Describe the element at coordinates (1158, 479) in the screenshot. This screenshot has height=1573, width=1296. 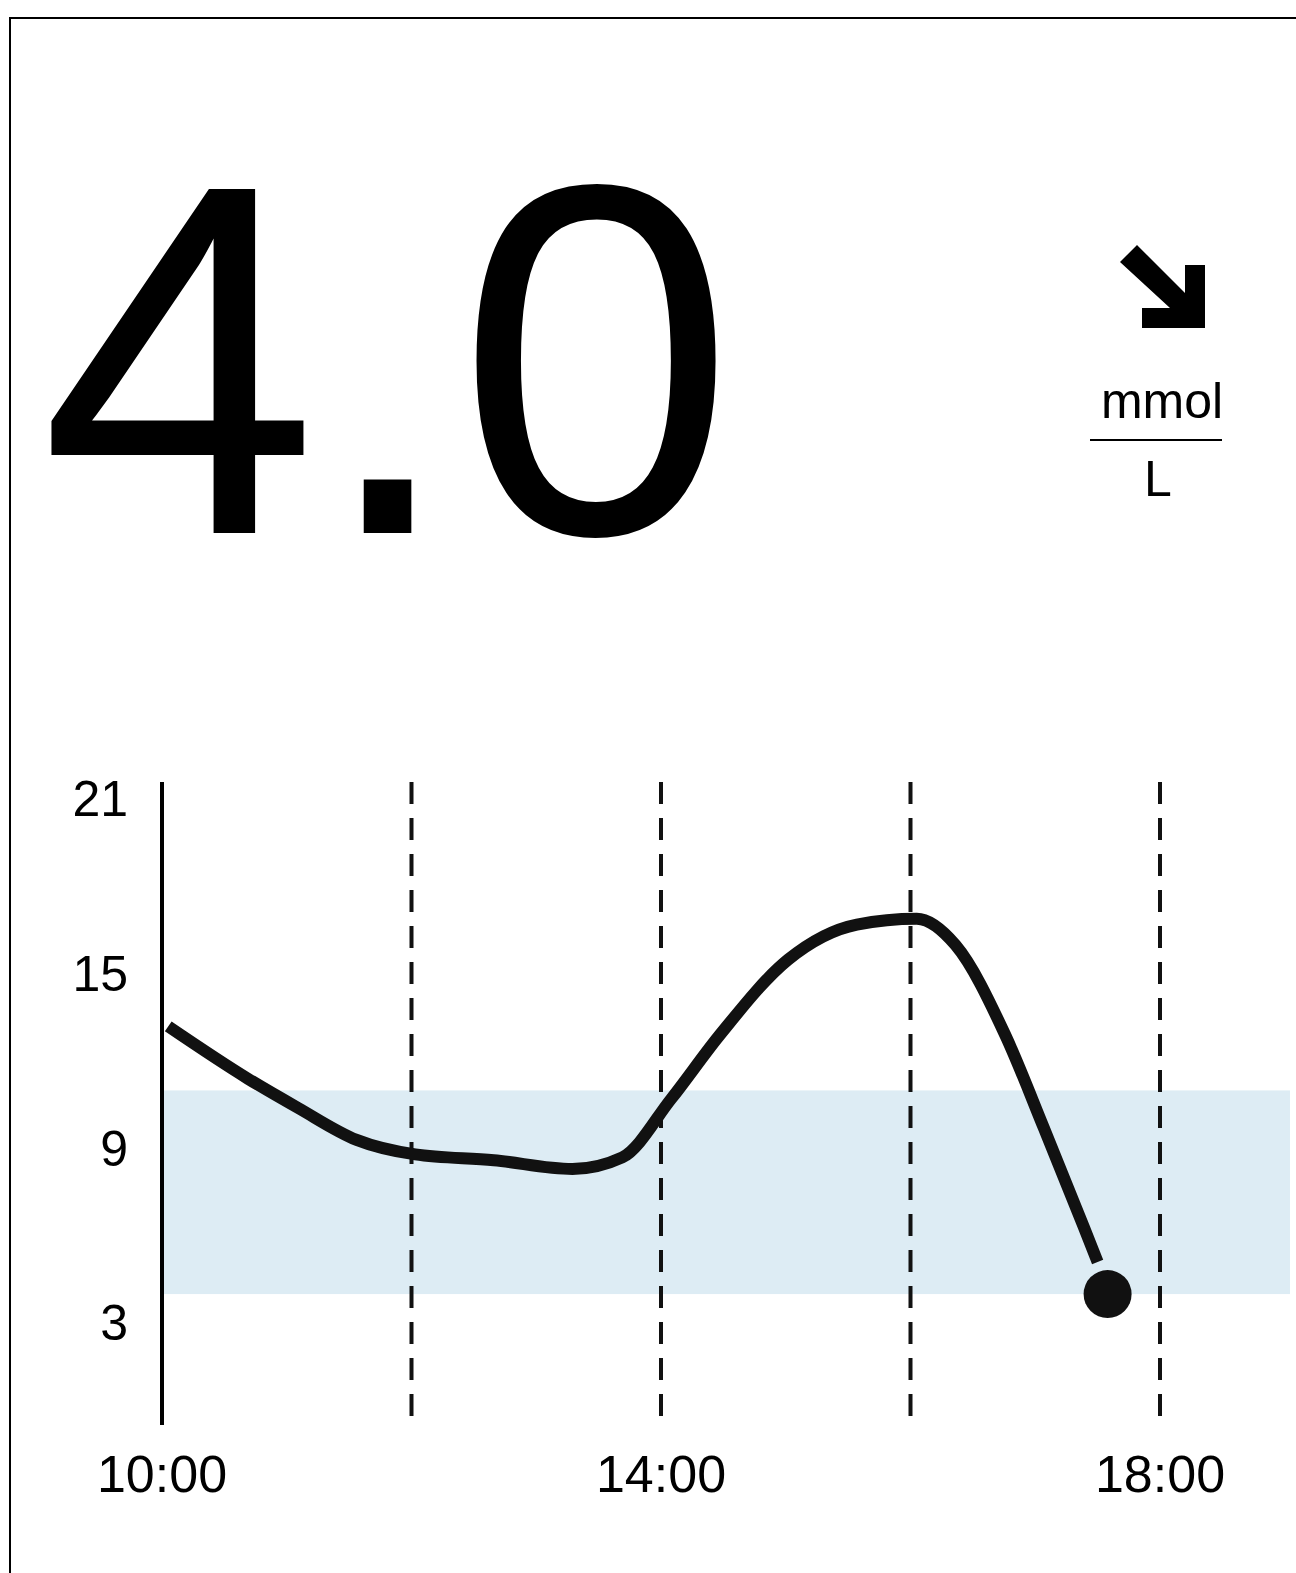
I see `text: L` at that location.